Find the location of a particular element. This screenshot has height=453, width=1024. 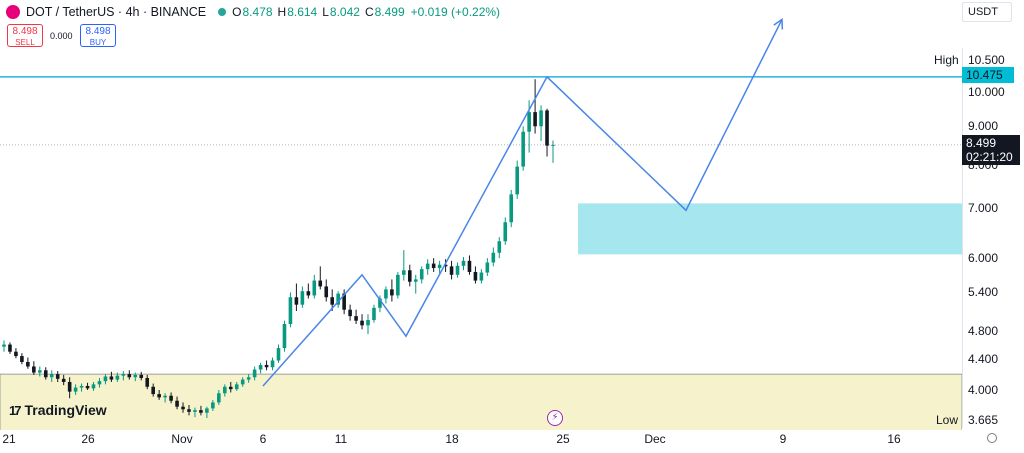

change-value: +0.019 (+0.22%) is located at coordinates (455, 12).